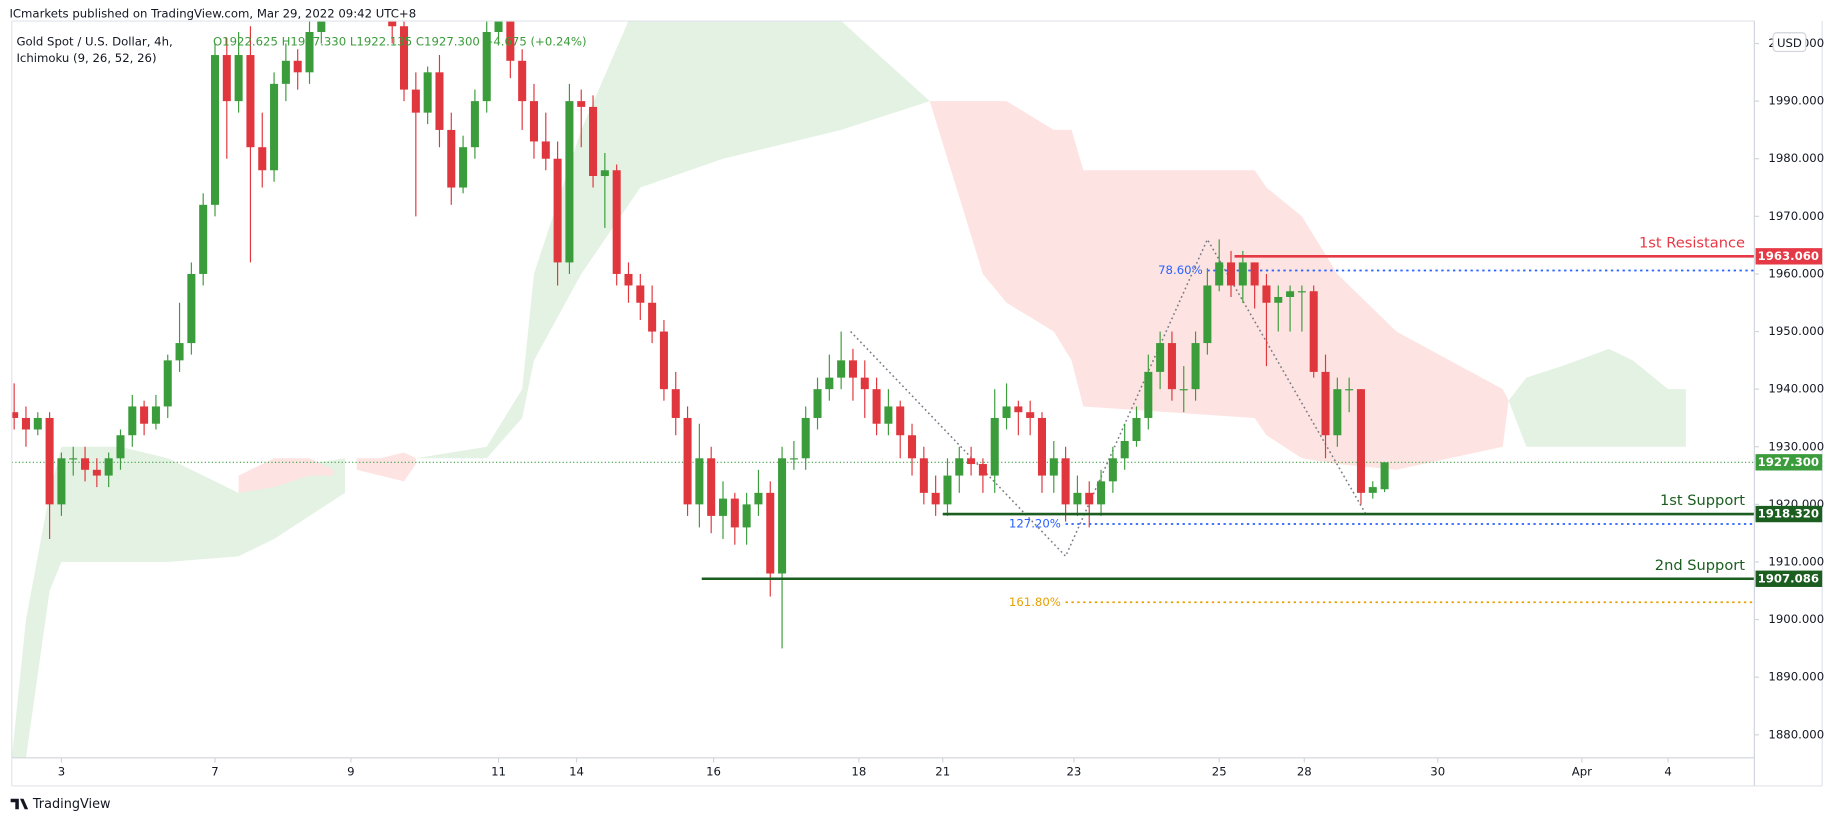 The height and width of the screenshot is (821, 1834). Describe the element at coordinates (1796, 273) in the screenshot. I see `y-tick-label: 1960.000` at that location.